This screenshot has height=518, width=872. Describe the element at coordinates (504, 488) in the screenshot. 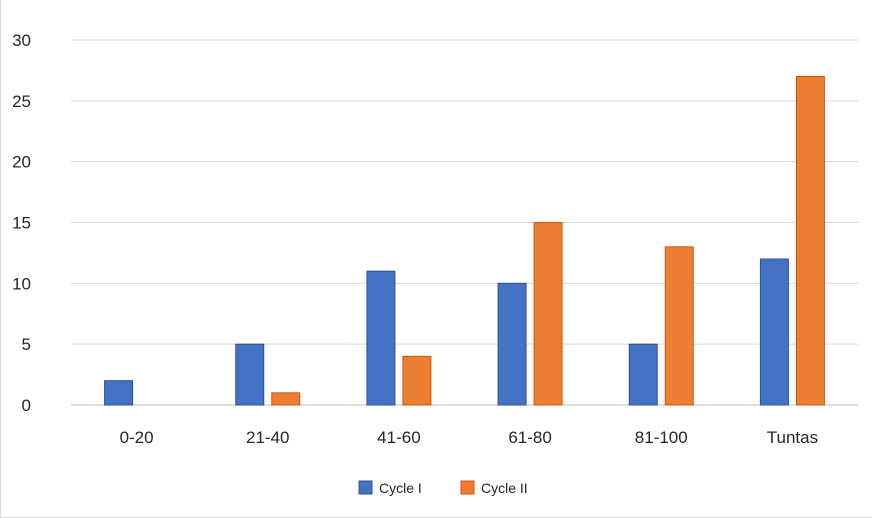

I see `legend-label-cycle-2: Cycle II` at that location.